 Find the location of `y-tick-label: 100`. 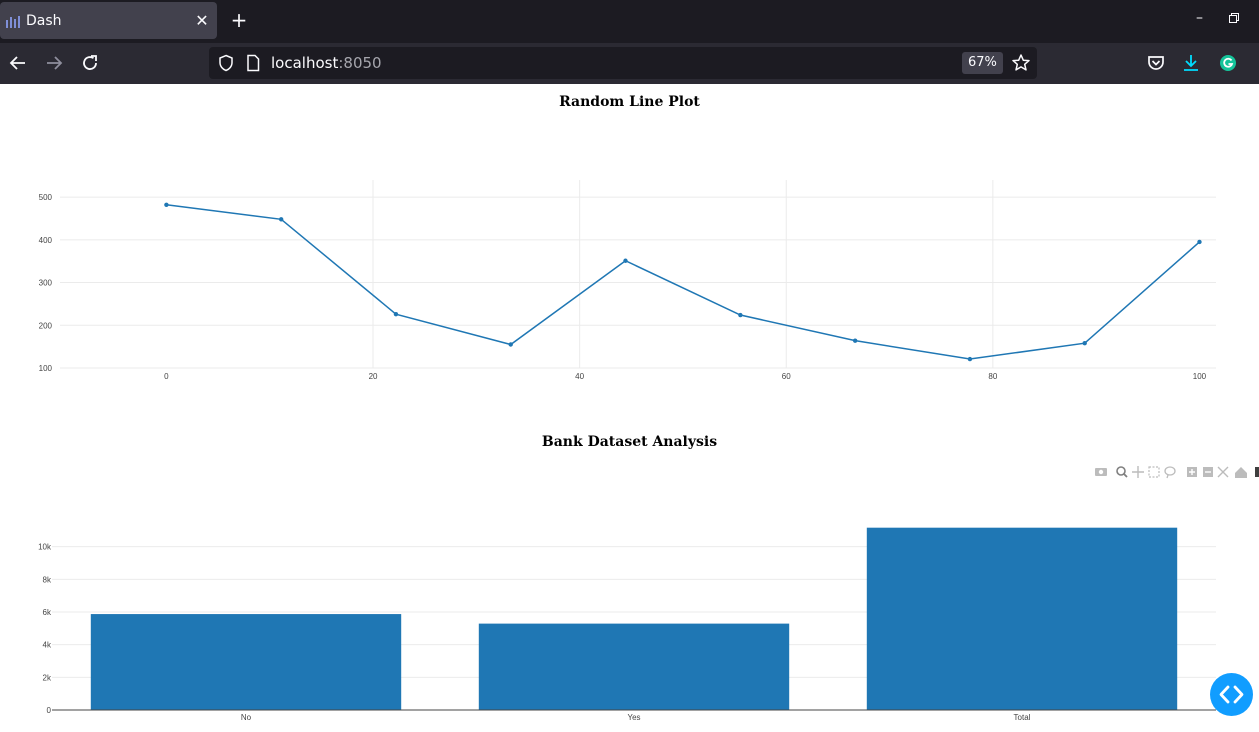

y-tick-label: 100 is located at coordinates (46, 368).